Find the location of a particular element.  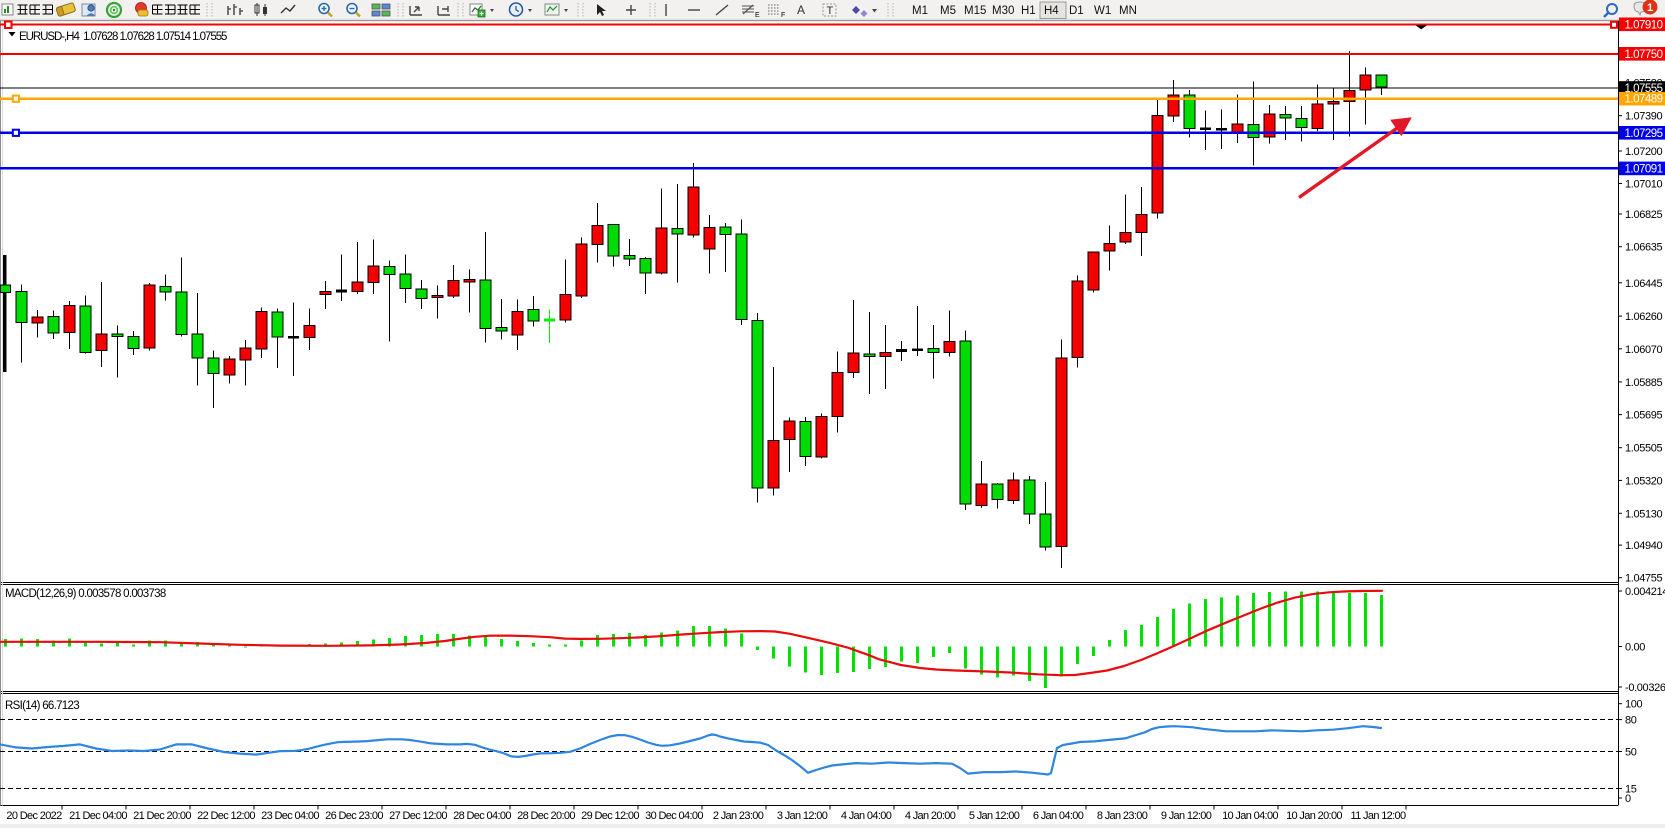

svg-text: 80 is located at coordinates (1631, 721).